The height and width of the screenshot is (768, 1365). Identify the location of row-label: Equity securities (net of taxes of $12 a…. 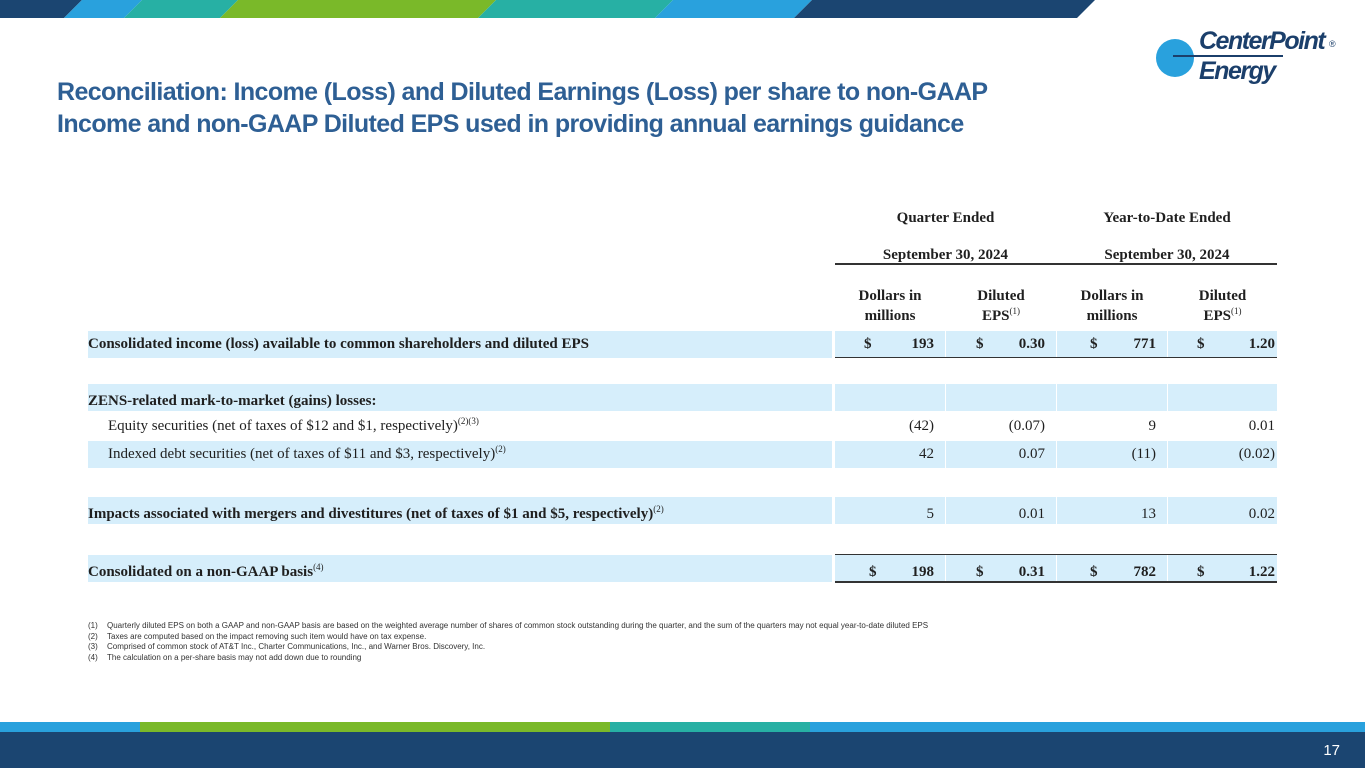
(293, 426).